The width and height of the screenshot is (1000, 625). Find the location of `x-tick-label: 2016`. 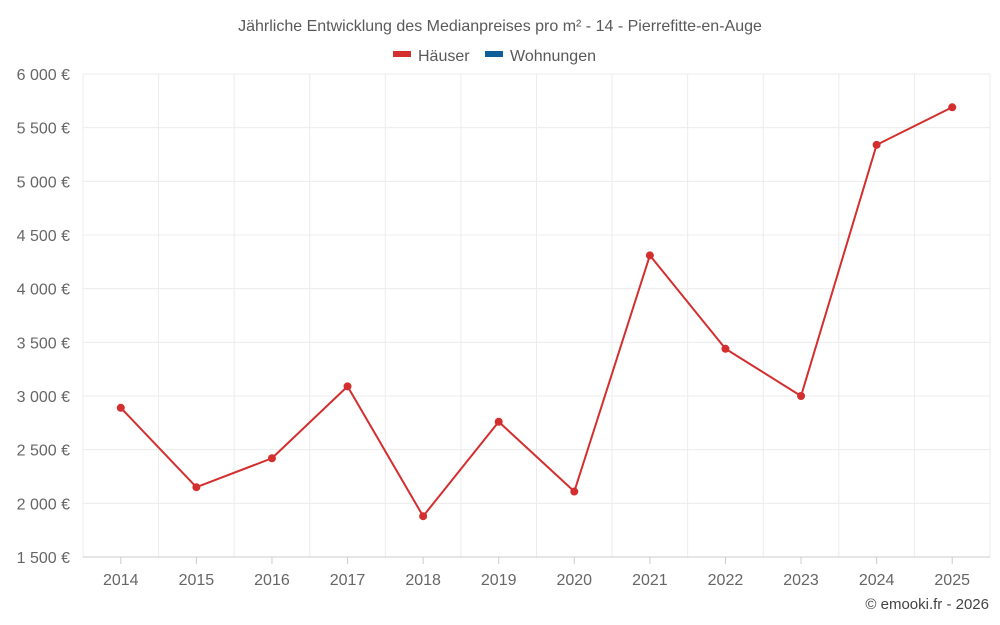

x-tick-label: 2016 is located at coordinates (272, 580).